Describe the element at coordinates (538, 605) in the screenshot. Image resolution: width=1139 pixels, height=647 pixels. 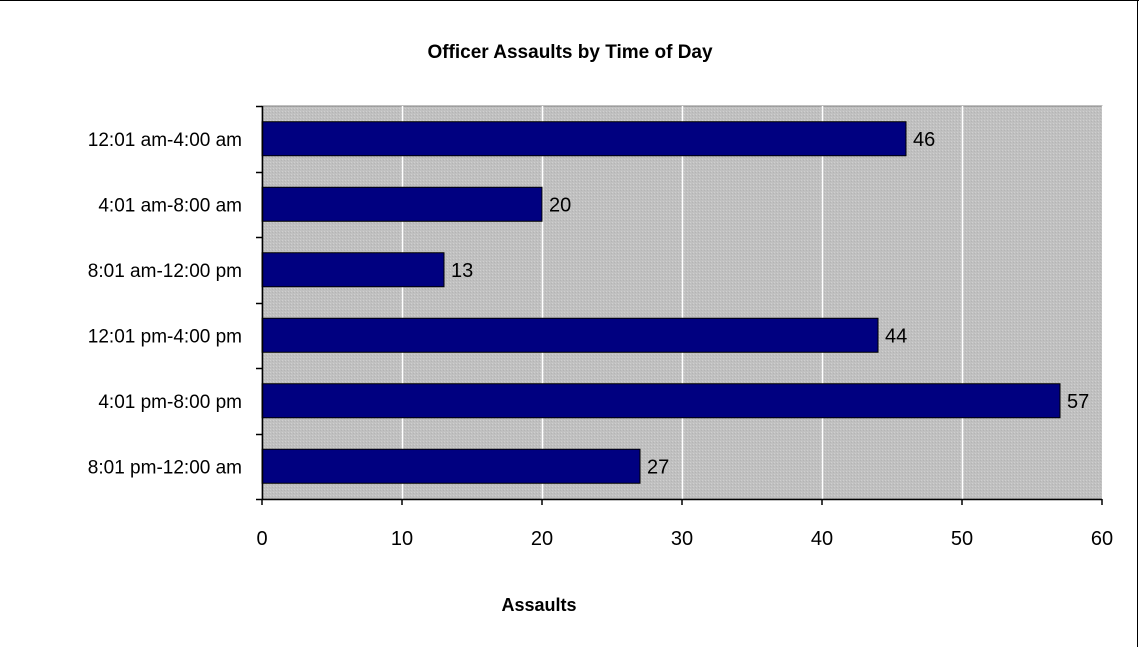
I see `x-axis-title: Assaults` at that location.